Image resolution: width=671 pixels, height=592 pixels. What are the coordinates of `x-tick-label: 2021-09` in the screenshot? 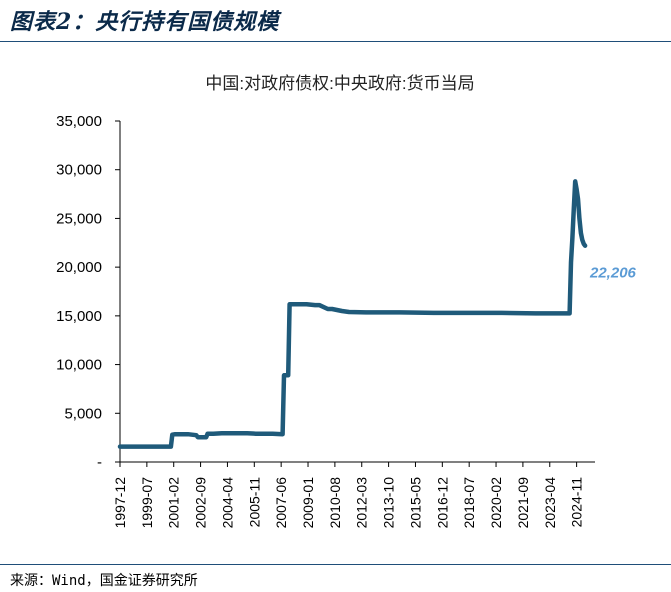 It's located at (523, 503).